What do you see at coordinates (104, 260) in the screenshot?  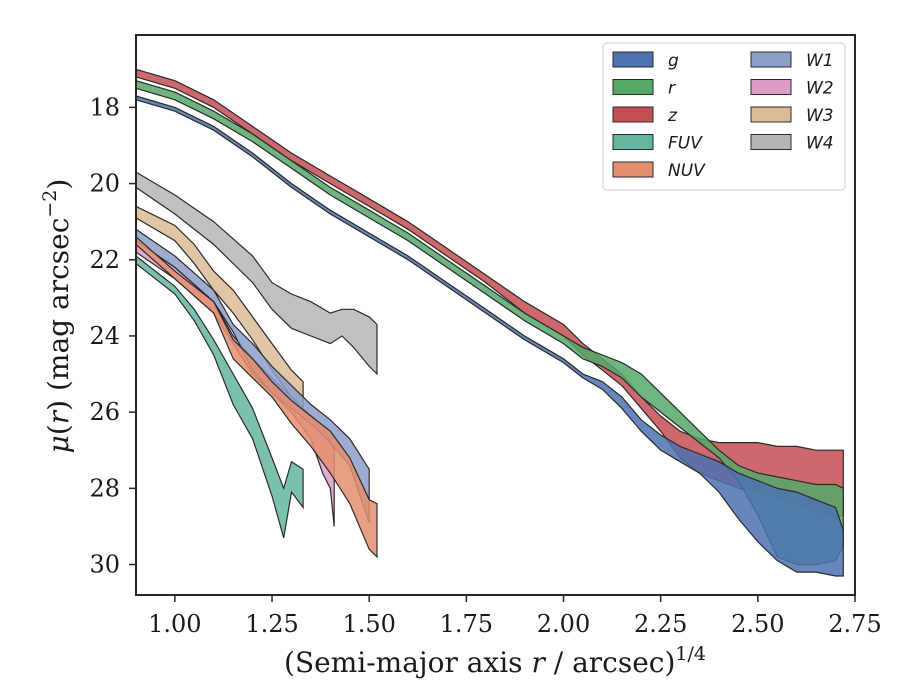 I see `y-tick-label: 22` at bounding box center [104, 260].